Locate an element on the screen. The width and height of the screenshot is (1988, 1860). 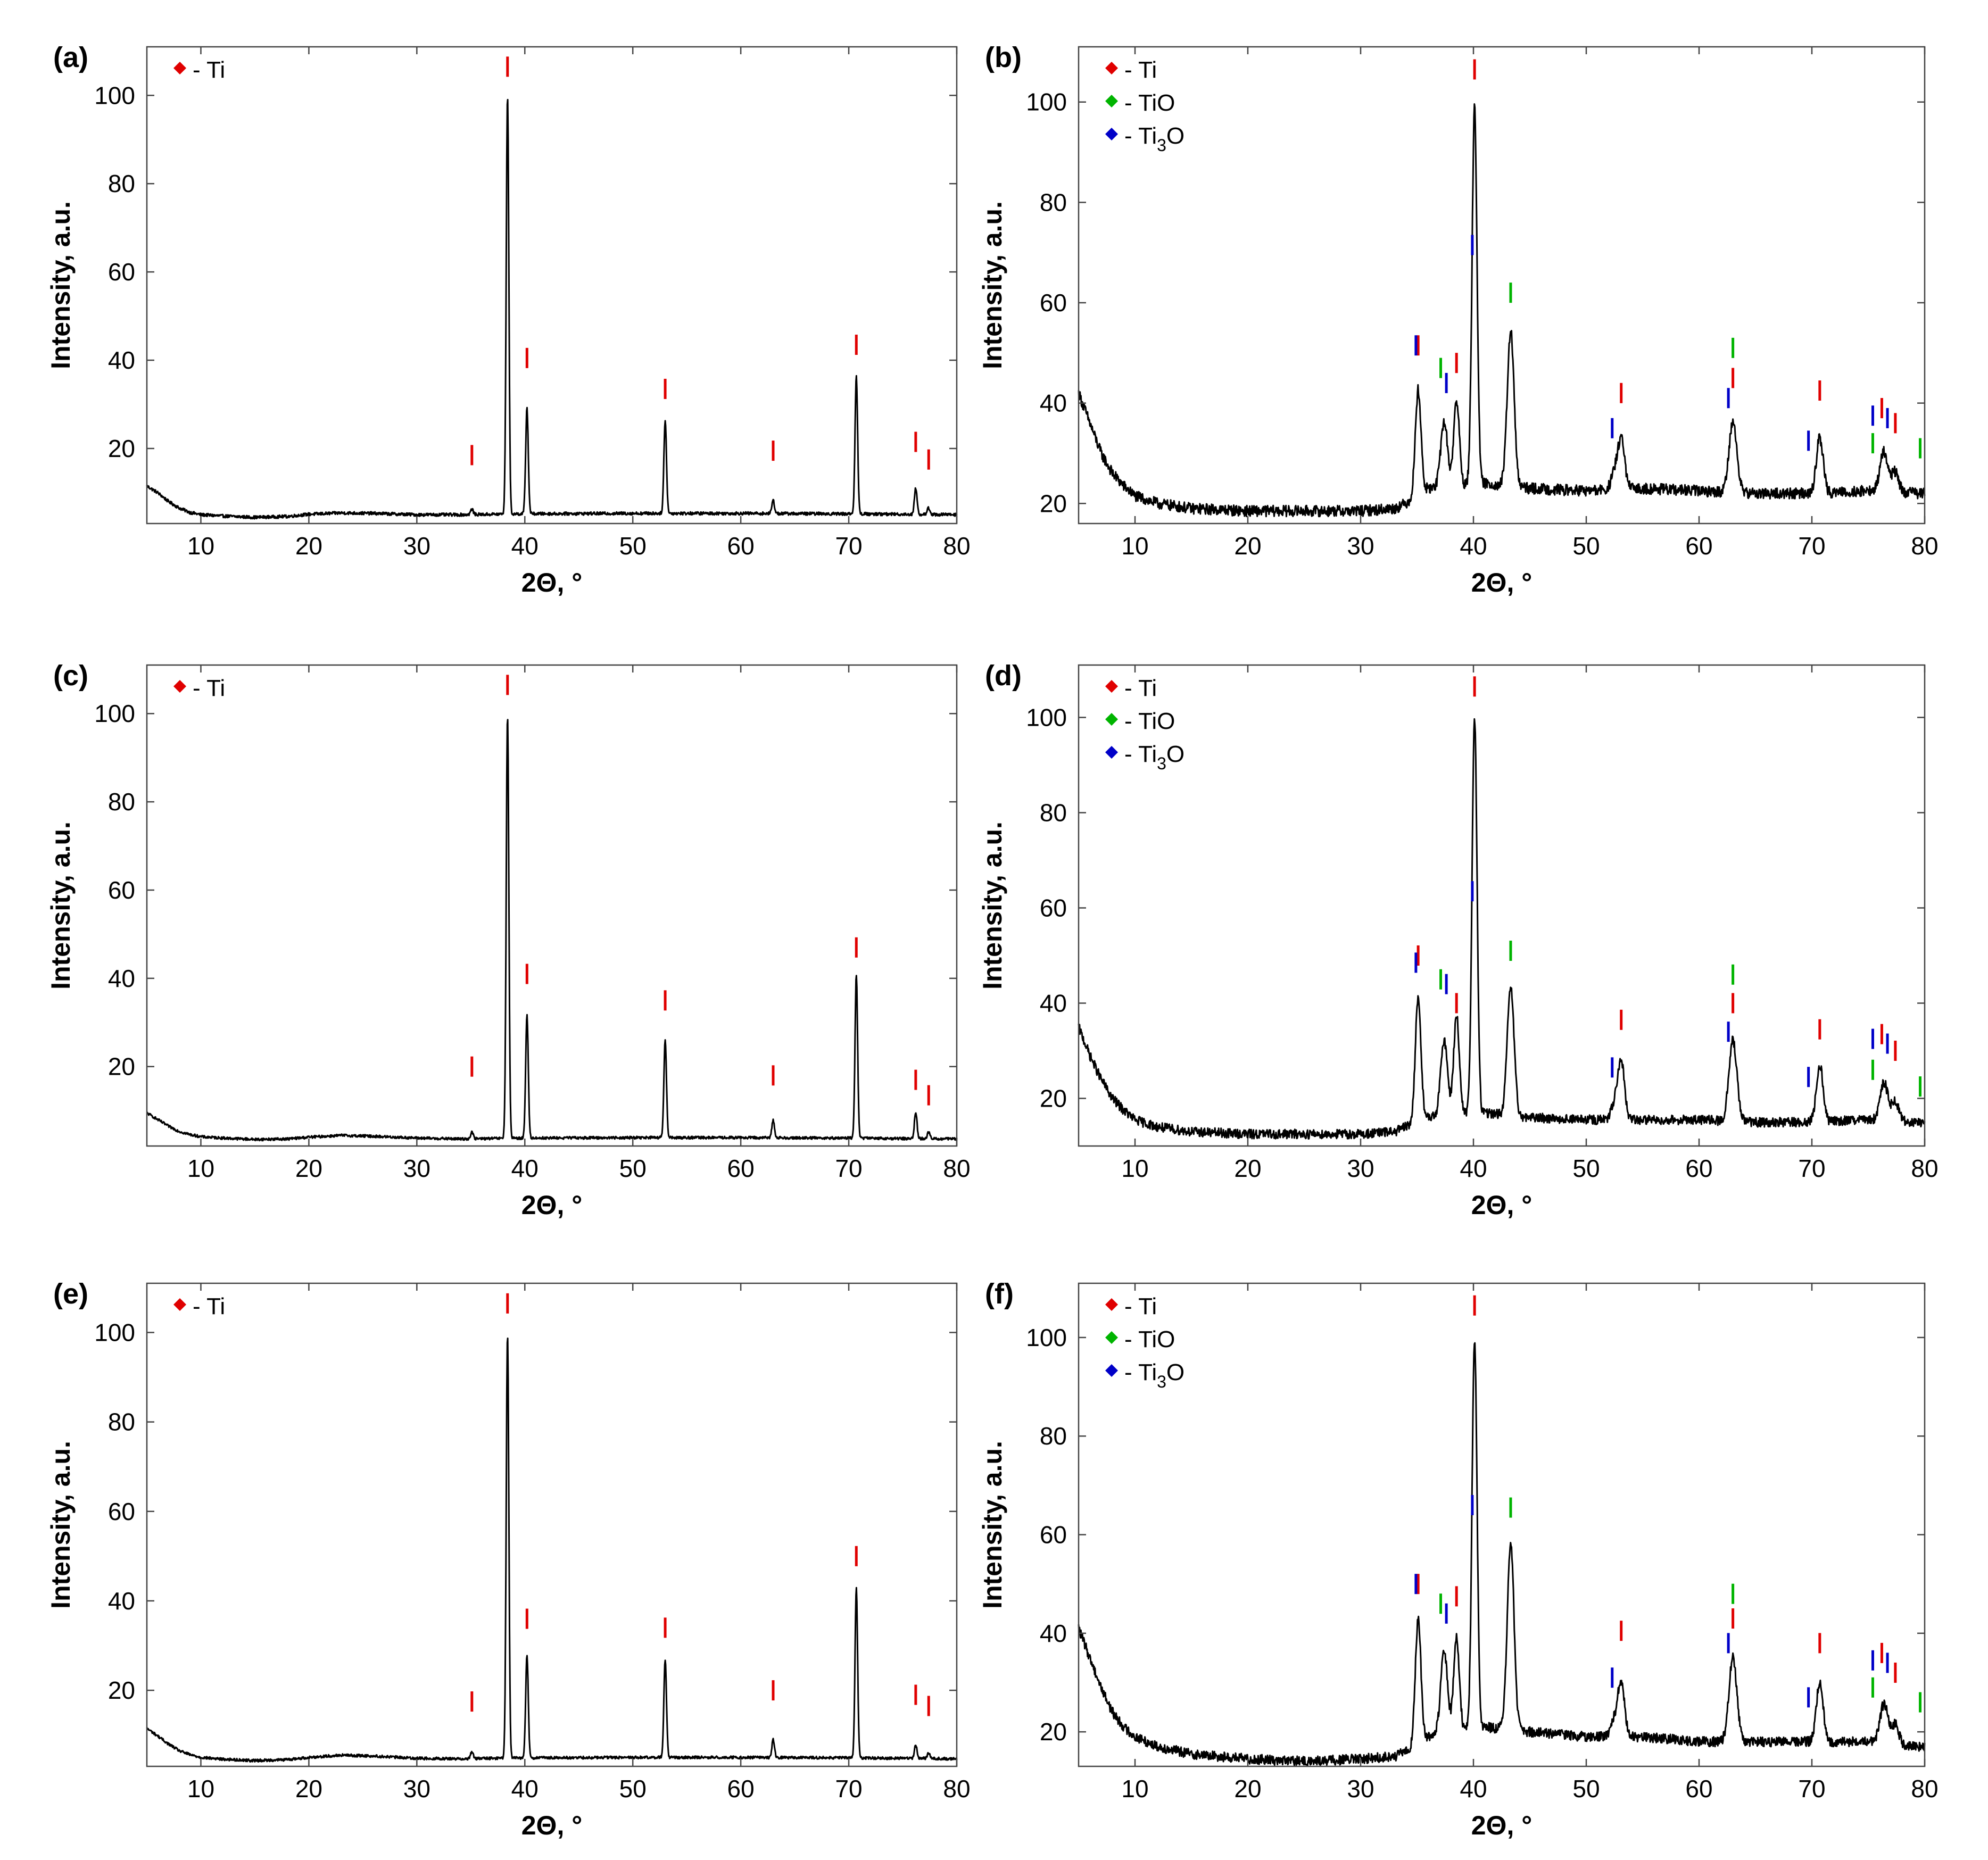
panel-label: (e) is located at coordinates (70, 1294).